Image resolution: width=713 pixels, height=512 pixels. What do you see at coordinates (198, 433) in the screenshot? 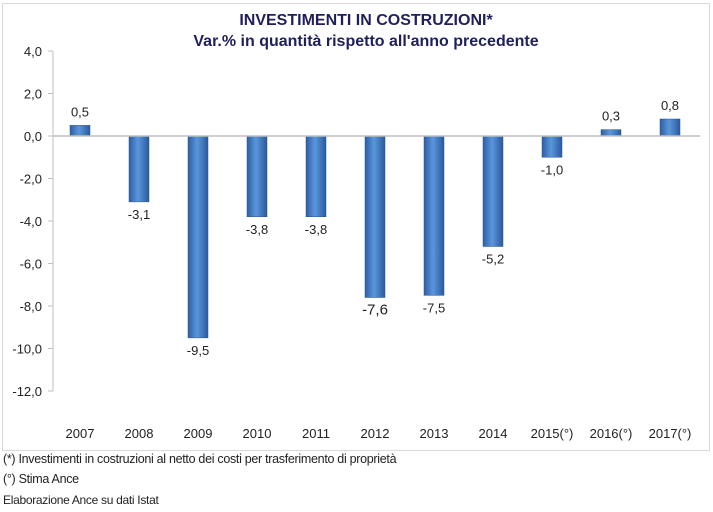
I see `x-tick-label: 2009` at bounding box center [198, 433].